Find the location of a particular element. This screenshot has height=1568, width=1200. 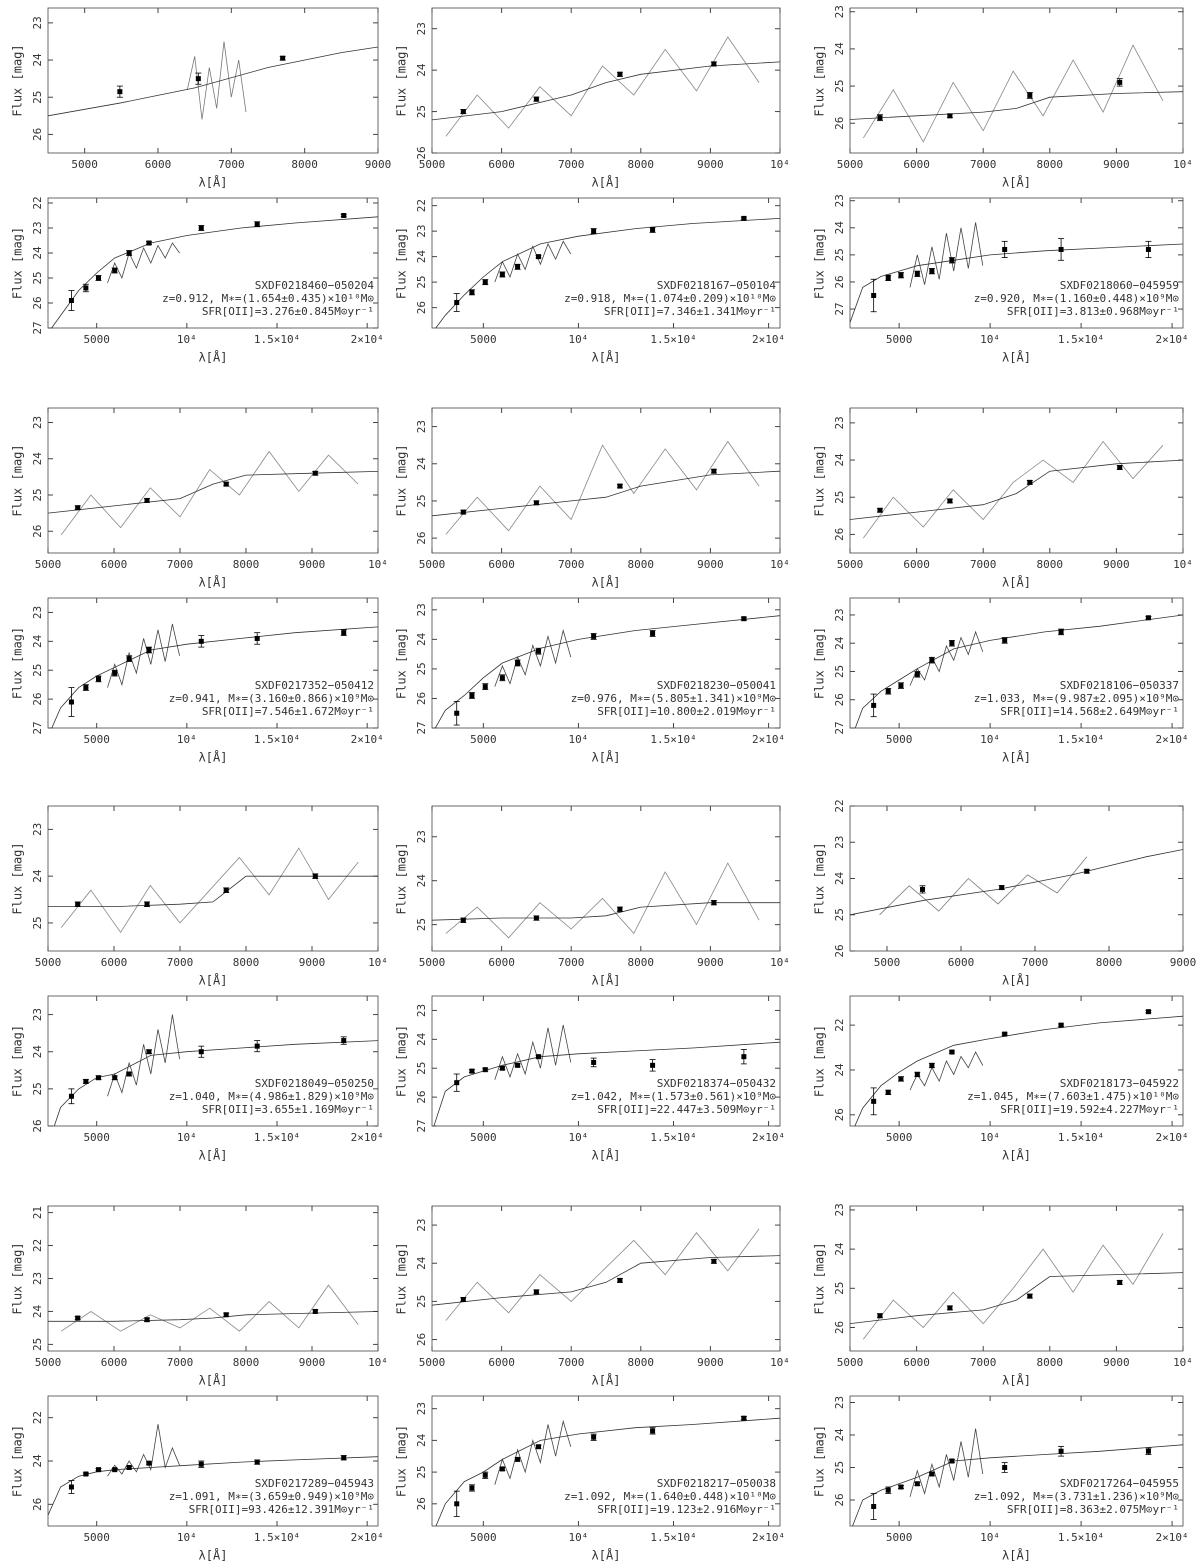

annotation: SFR[OII]=10.800±2.019M⊙yr⁻¹ is located at coordinates (686, 711).